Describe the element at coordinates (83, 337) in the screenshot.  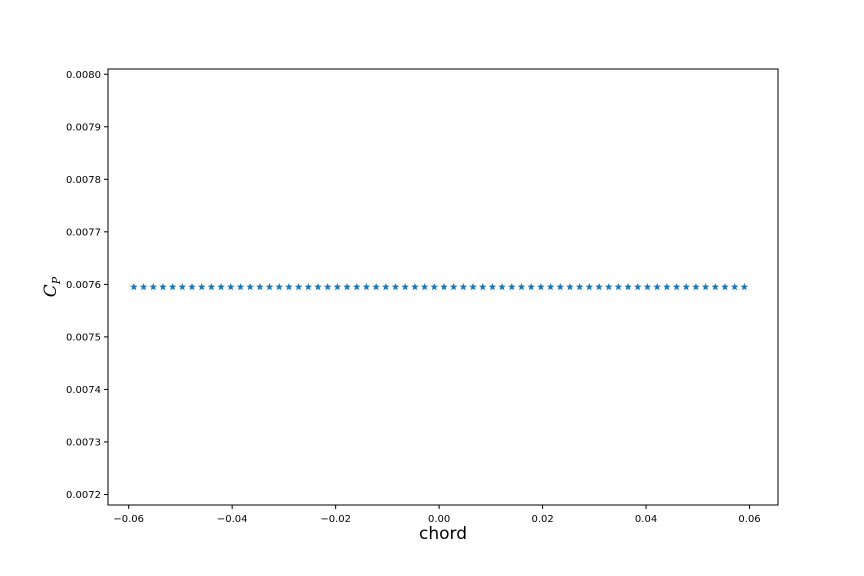
I see `y-tick-label: 0.0075` at that location.